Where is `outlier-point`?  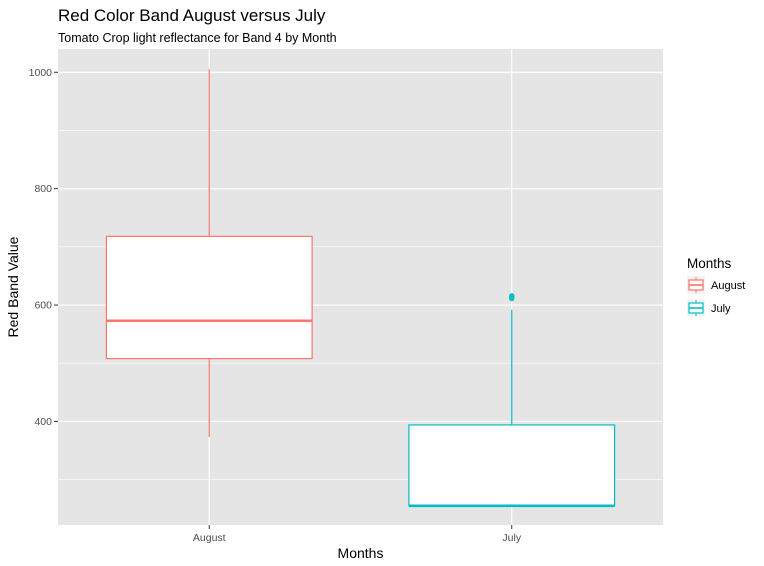
outlier-point is located at coordinates (512, 296).